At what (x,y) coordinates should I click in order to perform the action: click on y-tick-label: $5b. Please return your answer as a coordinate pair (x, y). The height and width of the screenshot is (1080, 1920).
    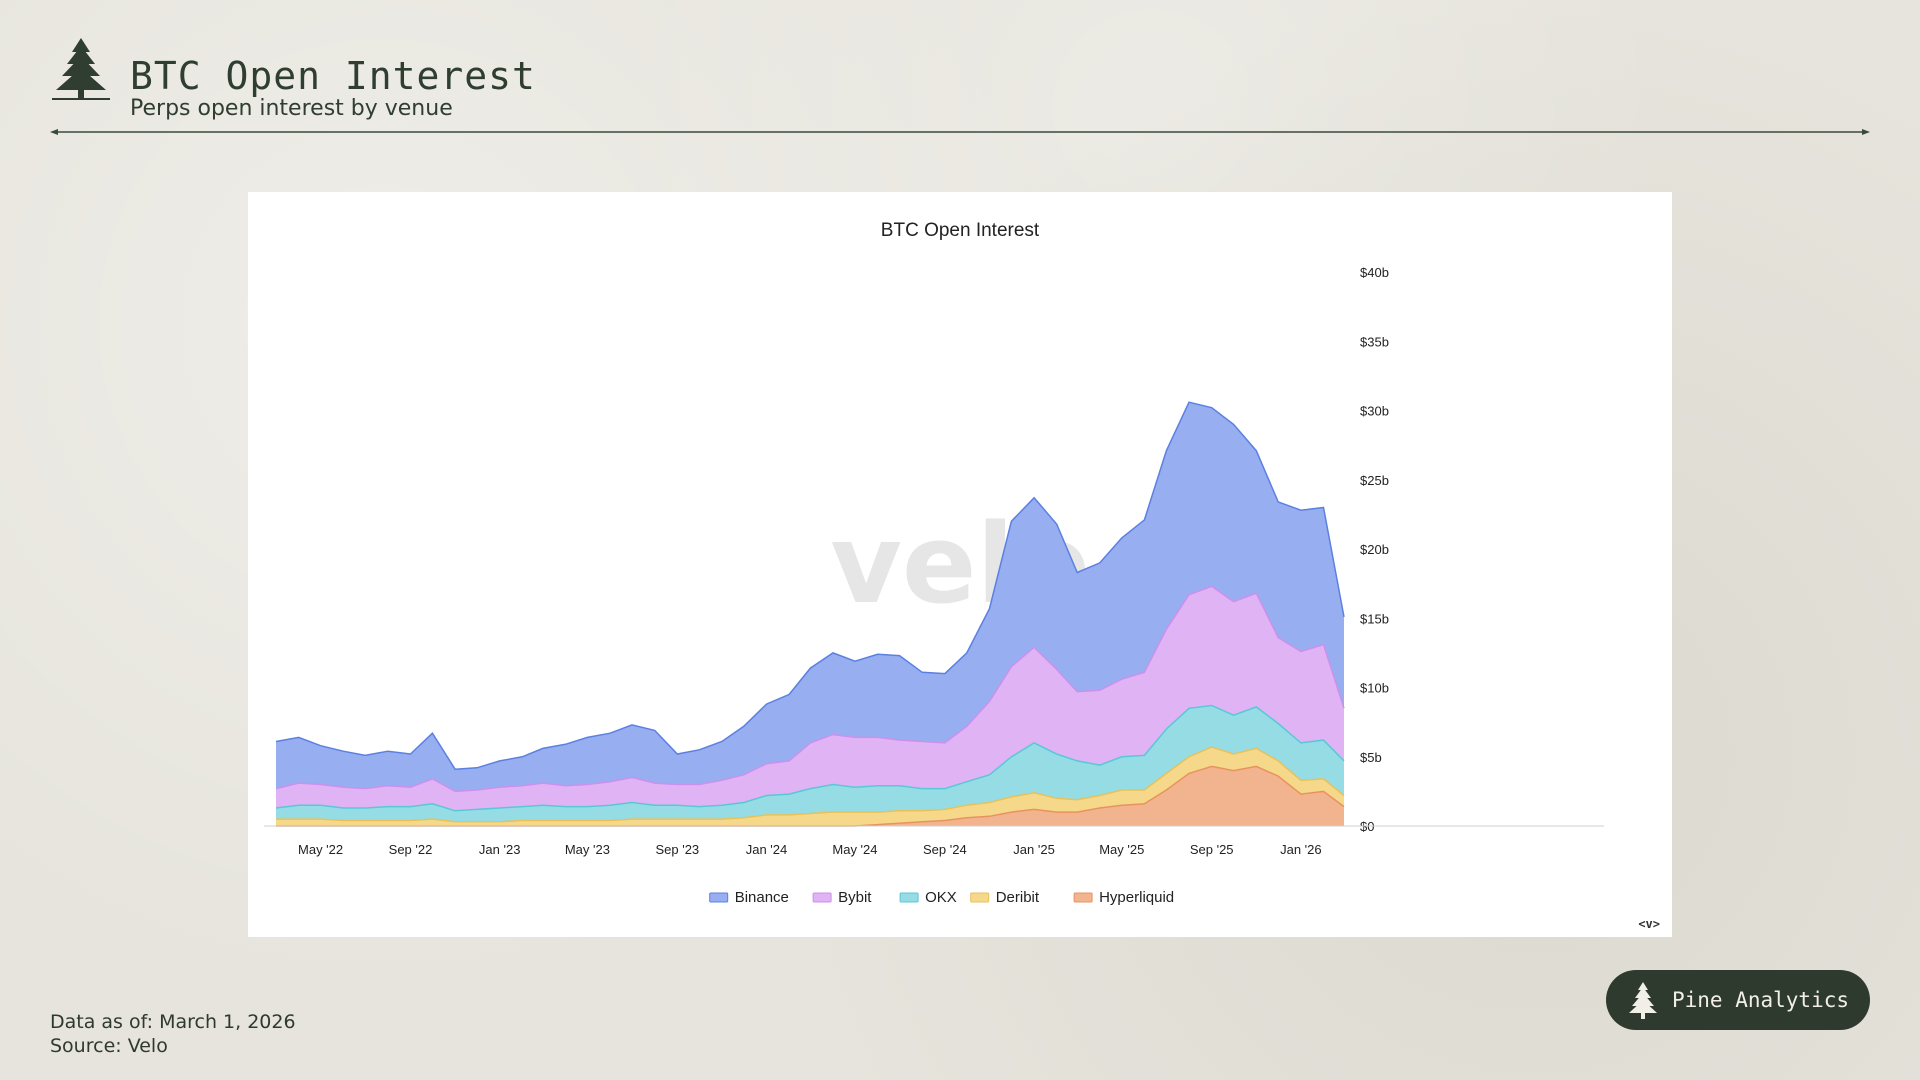
    Looking at the image, I should click on (1371, 757).